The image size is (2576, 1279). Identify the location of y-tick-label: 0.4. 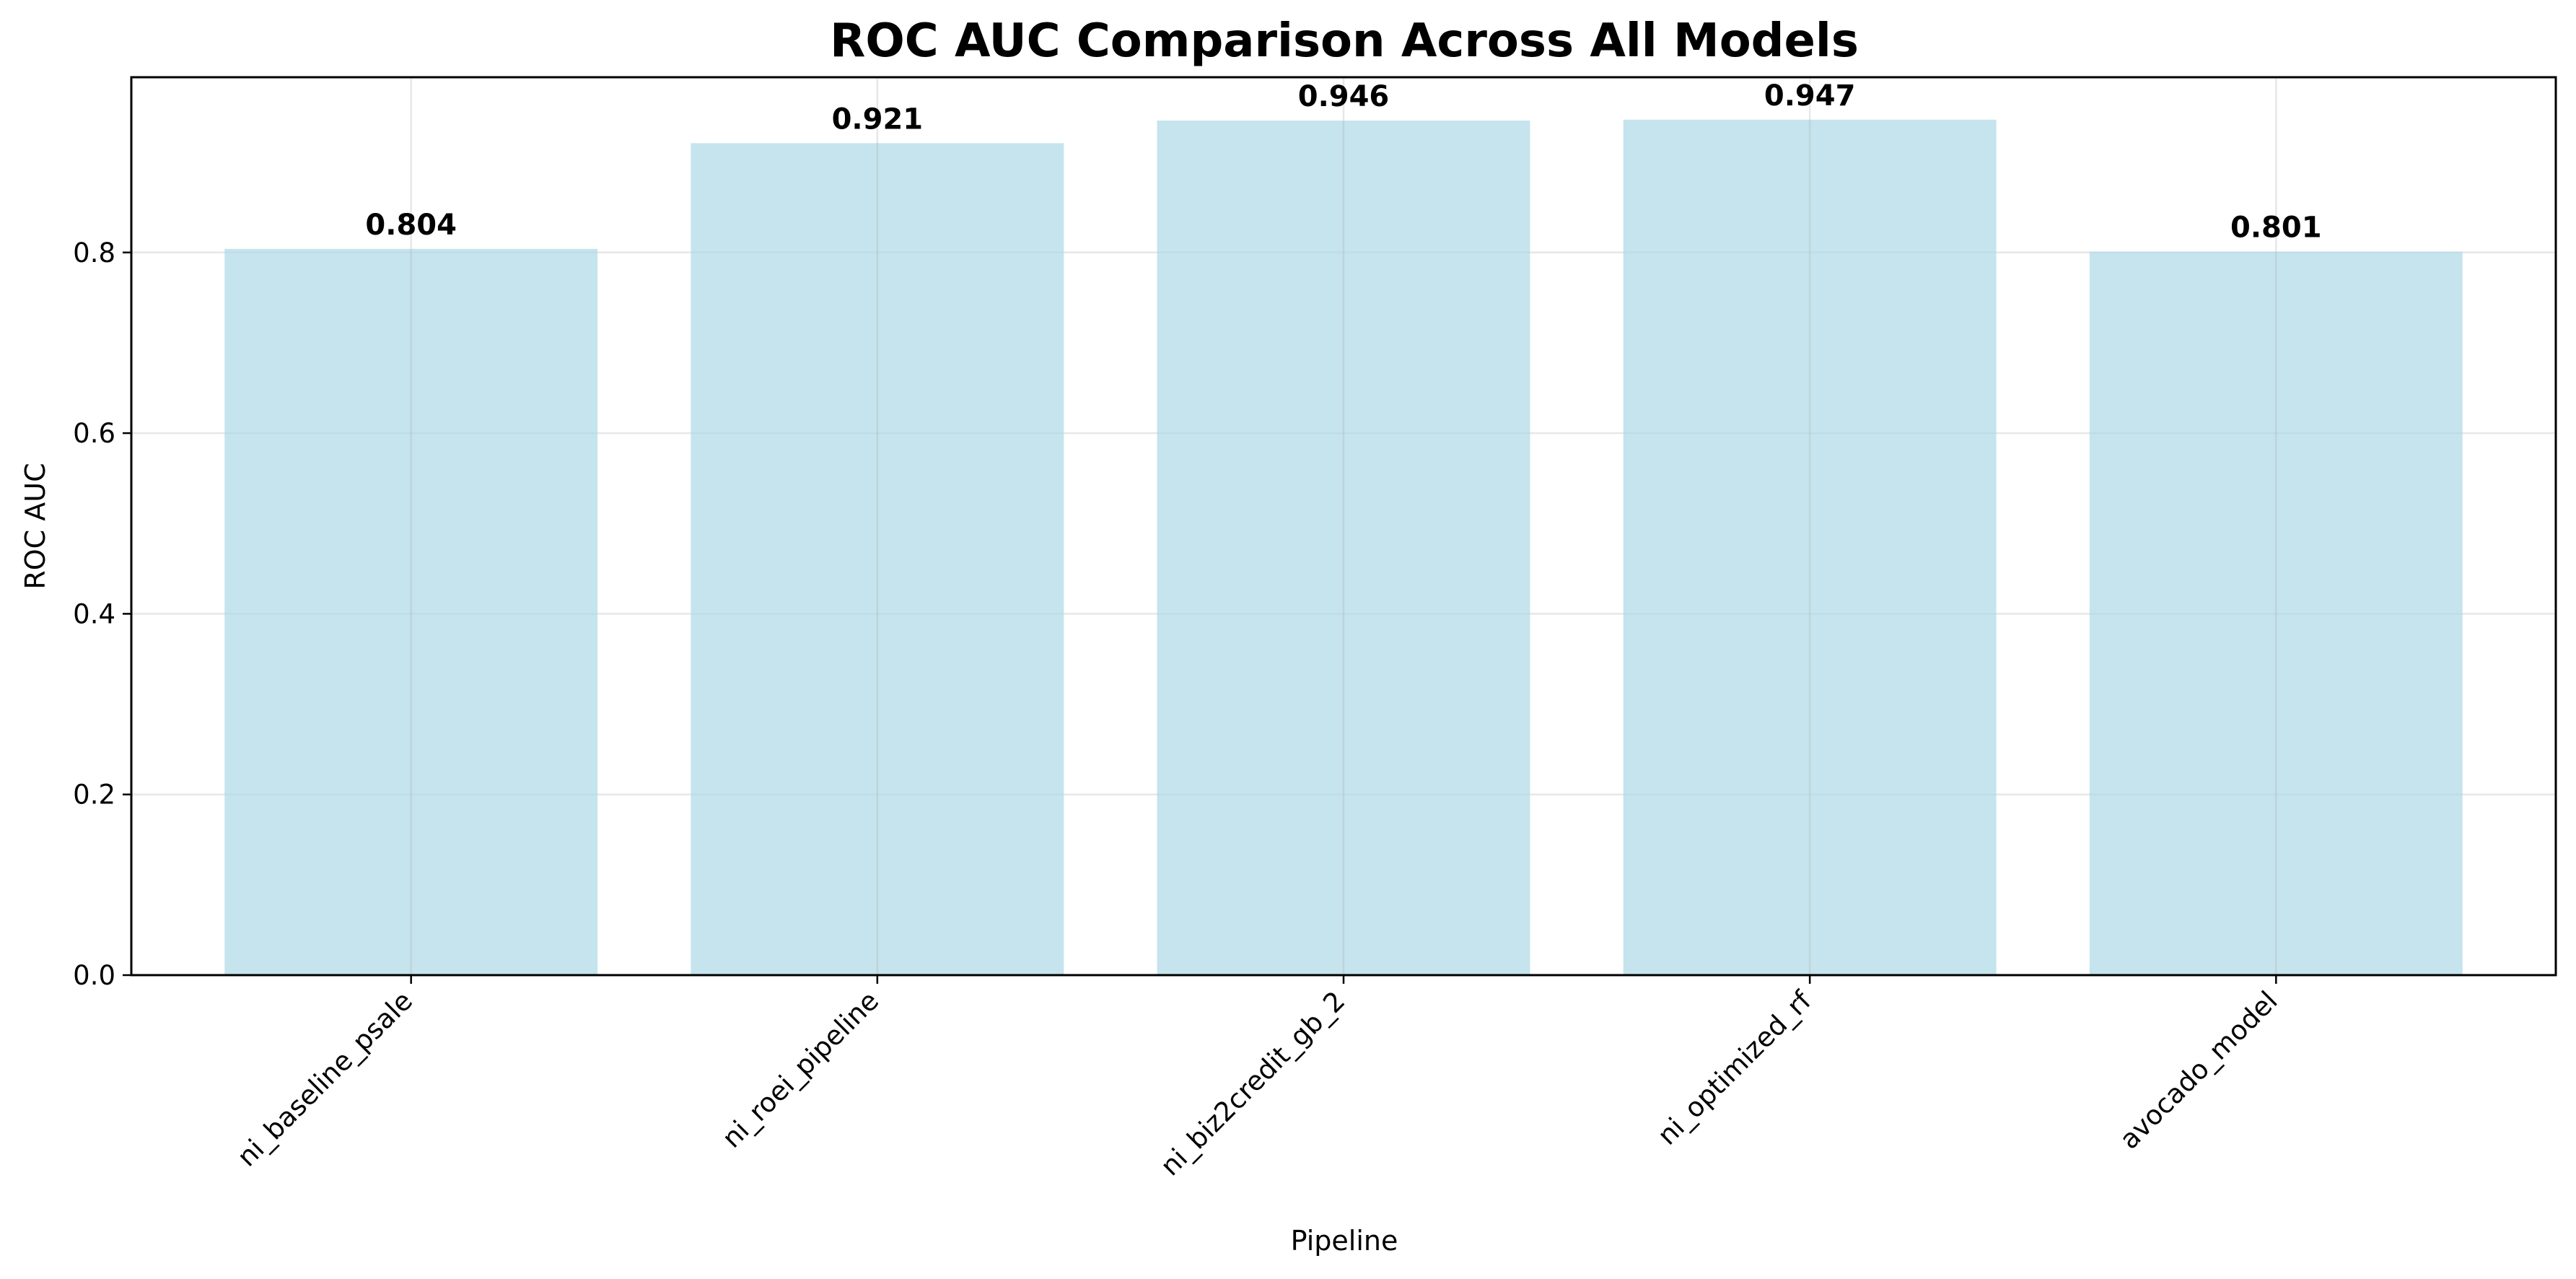
(94, 613).